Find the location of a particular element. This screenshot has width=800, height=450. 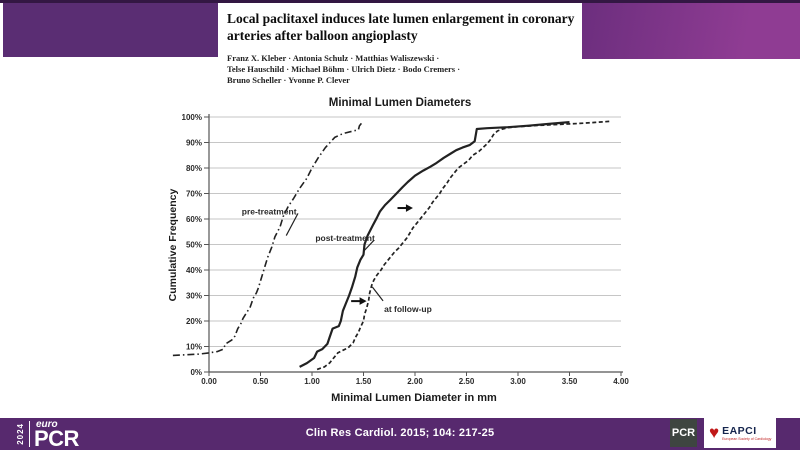

y-tick-label: 80% is located at coordinates (194, 168).